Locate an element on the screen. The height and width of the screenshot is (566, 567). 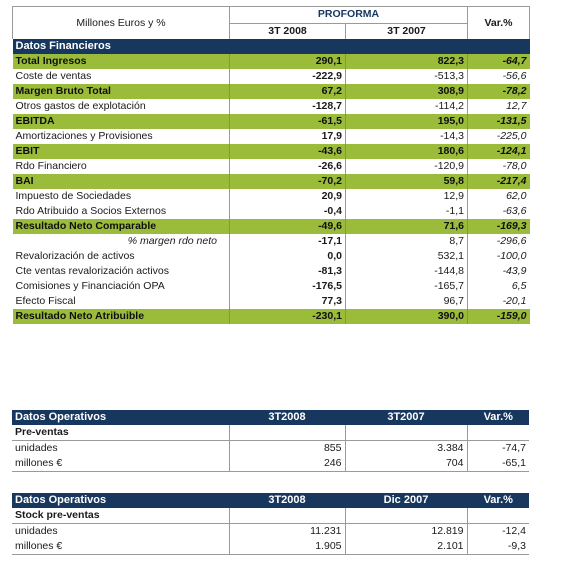
table-row: Total Ingresos 290,1 822,3 -64,7 is located at coordinates (271, 61).